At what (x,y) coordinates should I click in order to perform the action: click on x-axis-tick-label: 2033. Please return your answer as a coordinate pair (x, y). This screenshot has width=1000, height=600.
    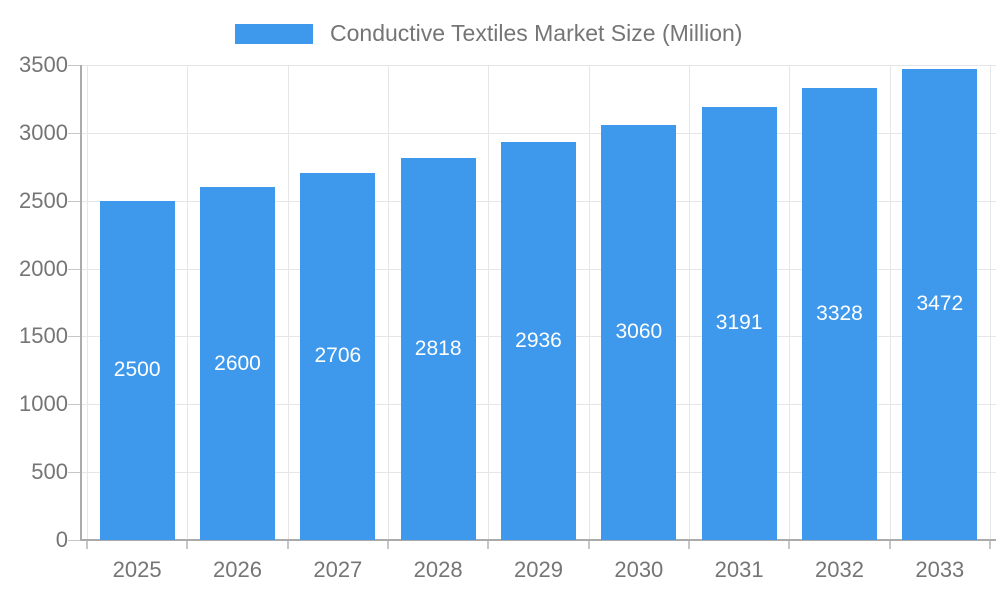
    Looking at the image, I should click on (940, 569).